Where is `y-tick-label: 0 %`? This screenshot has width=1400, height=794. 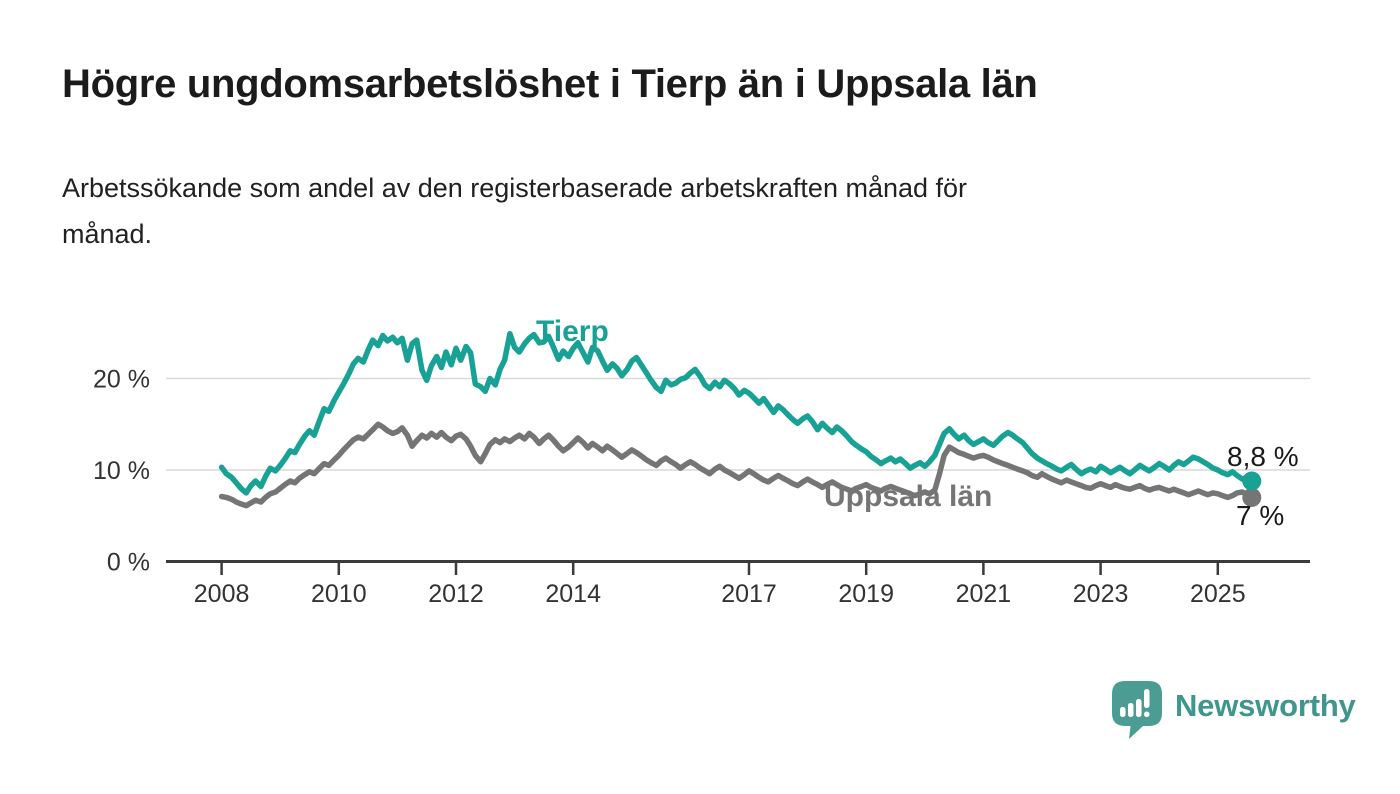
y-tick-label: 0 % is located at coordinates (128, 563).